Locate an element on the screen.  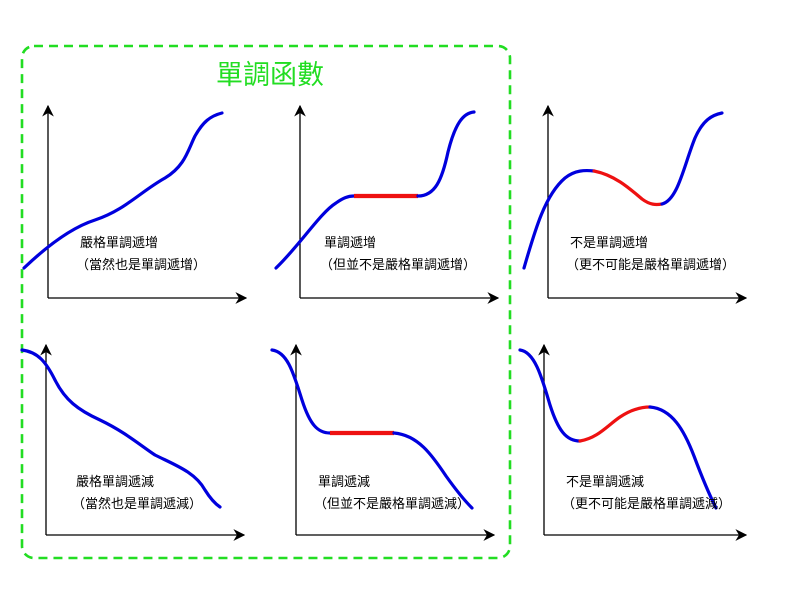
panel-caption-line1: 單調遞增 is located at coordinates (350, 243).